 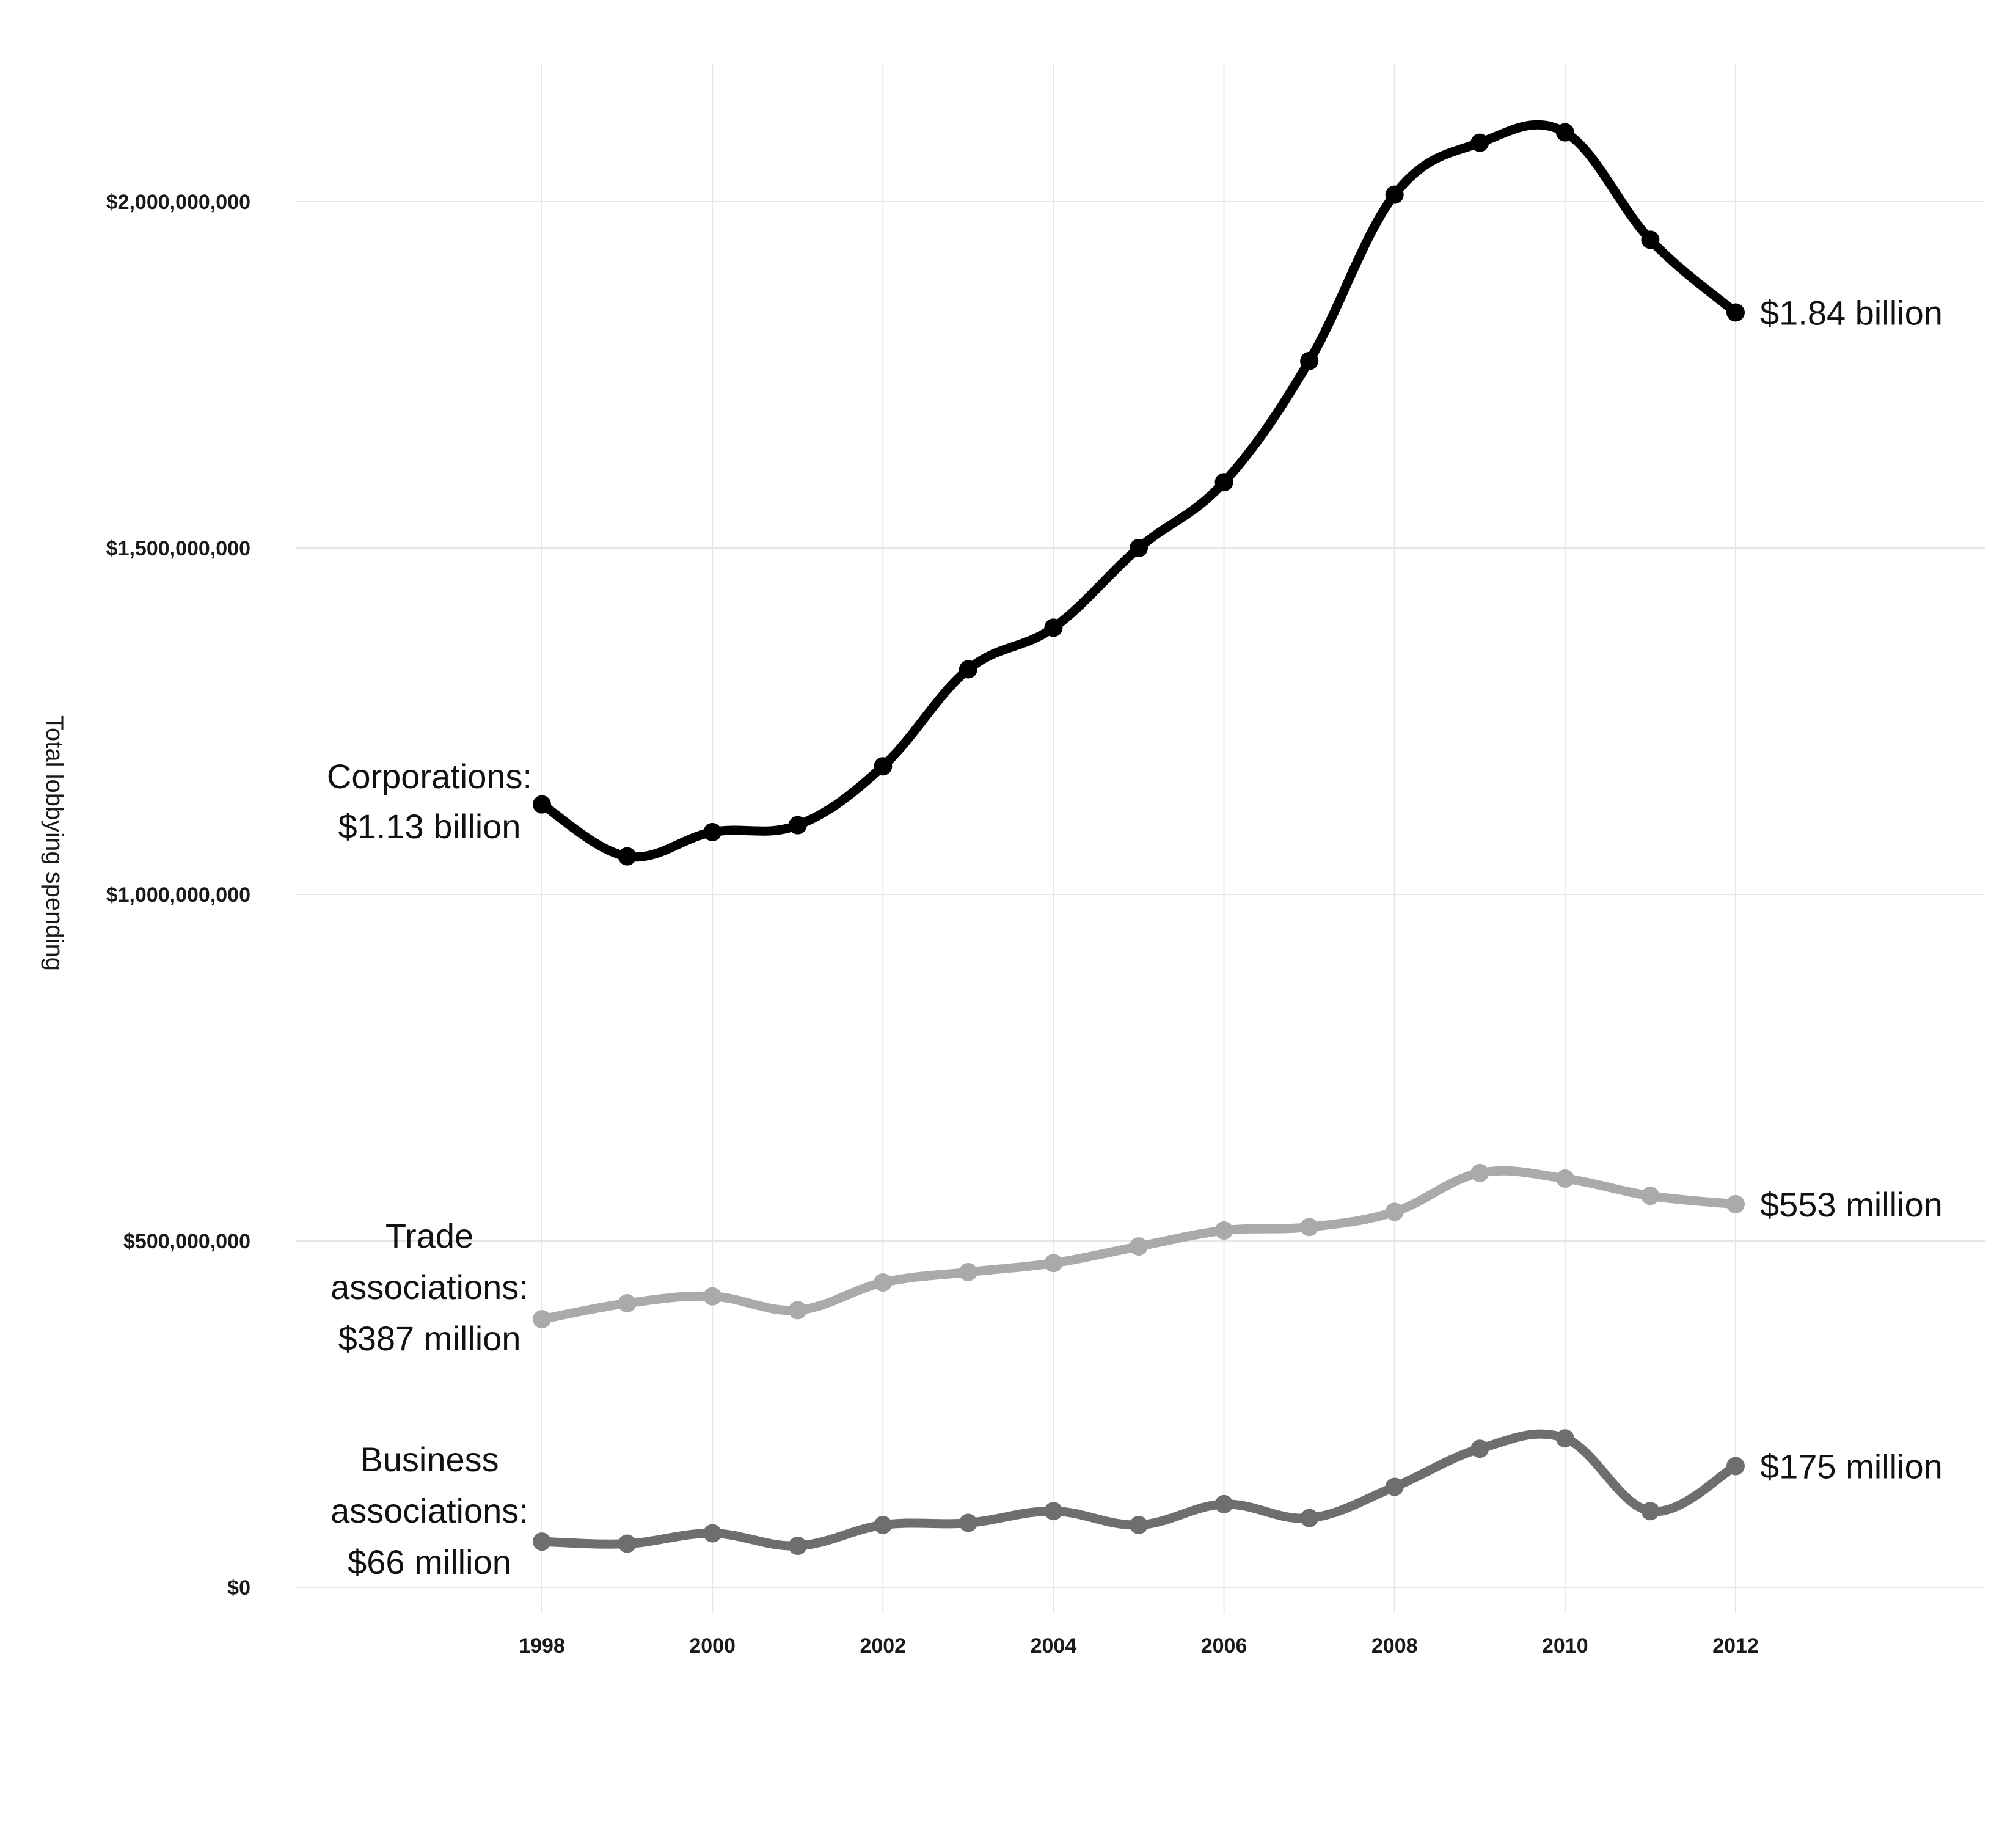 What do you see at coordinates (1054, 1646) in the screenshot?
I see `x-tick-label: 2004` at bounding box center [1054, 1646].